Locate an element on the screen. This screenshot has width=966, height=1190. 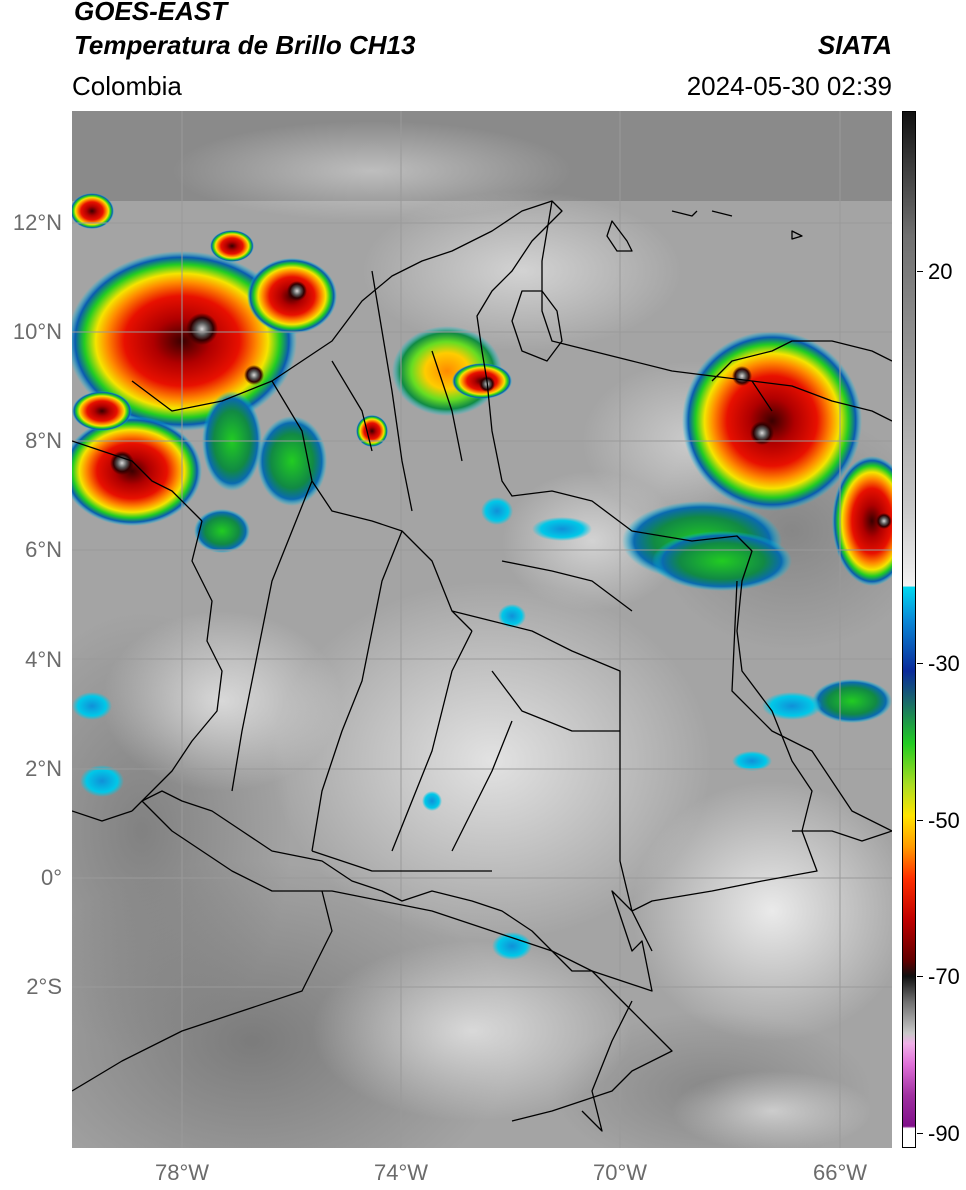
lat-label-6n: 6°N is located at coordinates (43, 549).